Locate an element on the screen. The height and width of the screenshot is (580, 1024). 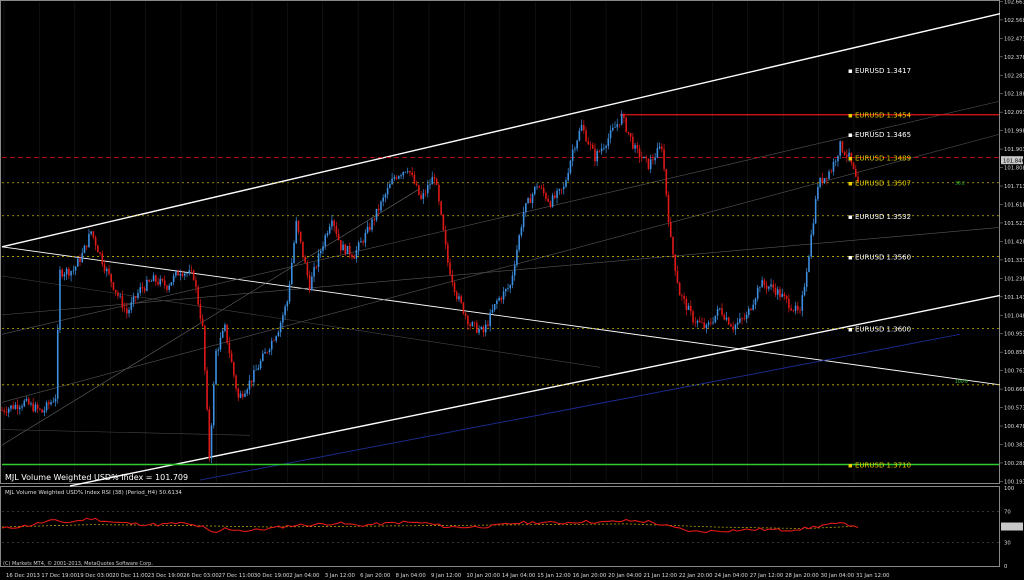
rsi-y-tick-label: 30 is located at coordinates (1007, 544).